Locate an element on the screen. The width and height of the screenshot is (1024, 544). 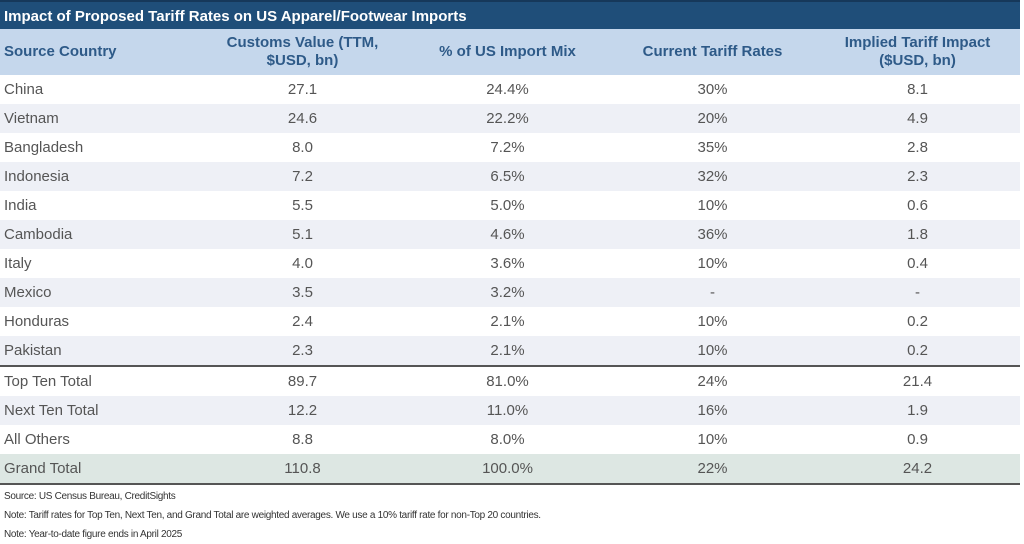
country-cell: Next Ten Total is located at coordinates (100, 410).